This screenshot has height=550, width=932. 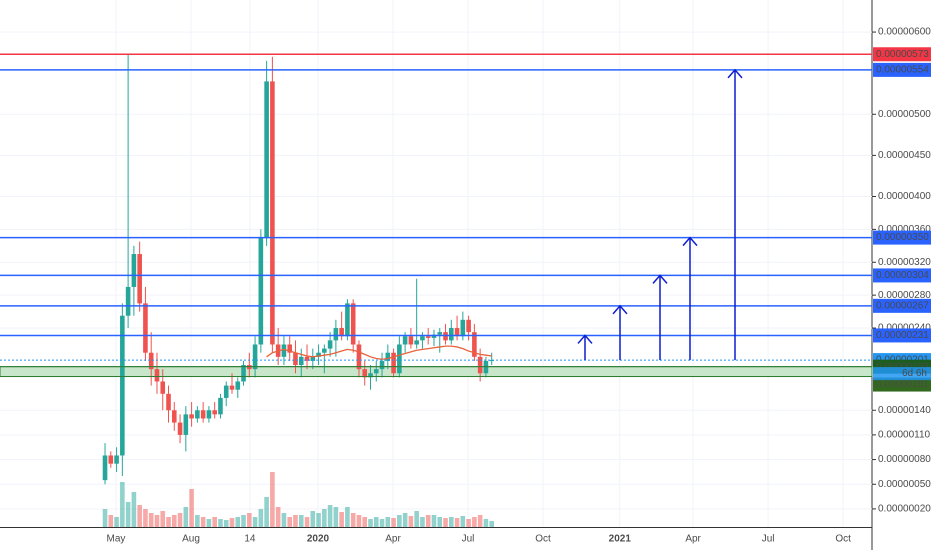 I want to click on x-tick-label: Aug, so click(x=191, y=539).